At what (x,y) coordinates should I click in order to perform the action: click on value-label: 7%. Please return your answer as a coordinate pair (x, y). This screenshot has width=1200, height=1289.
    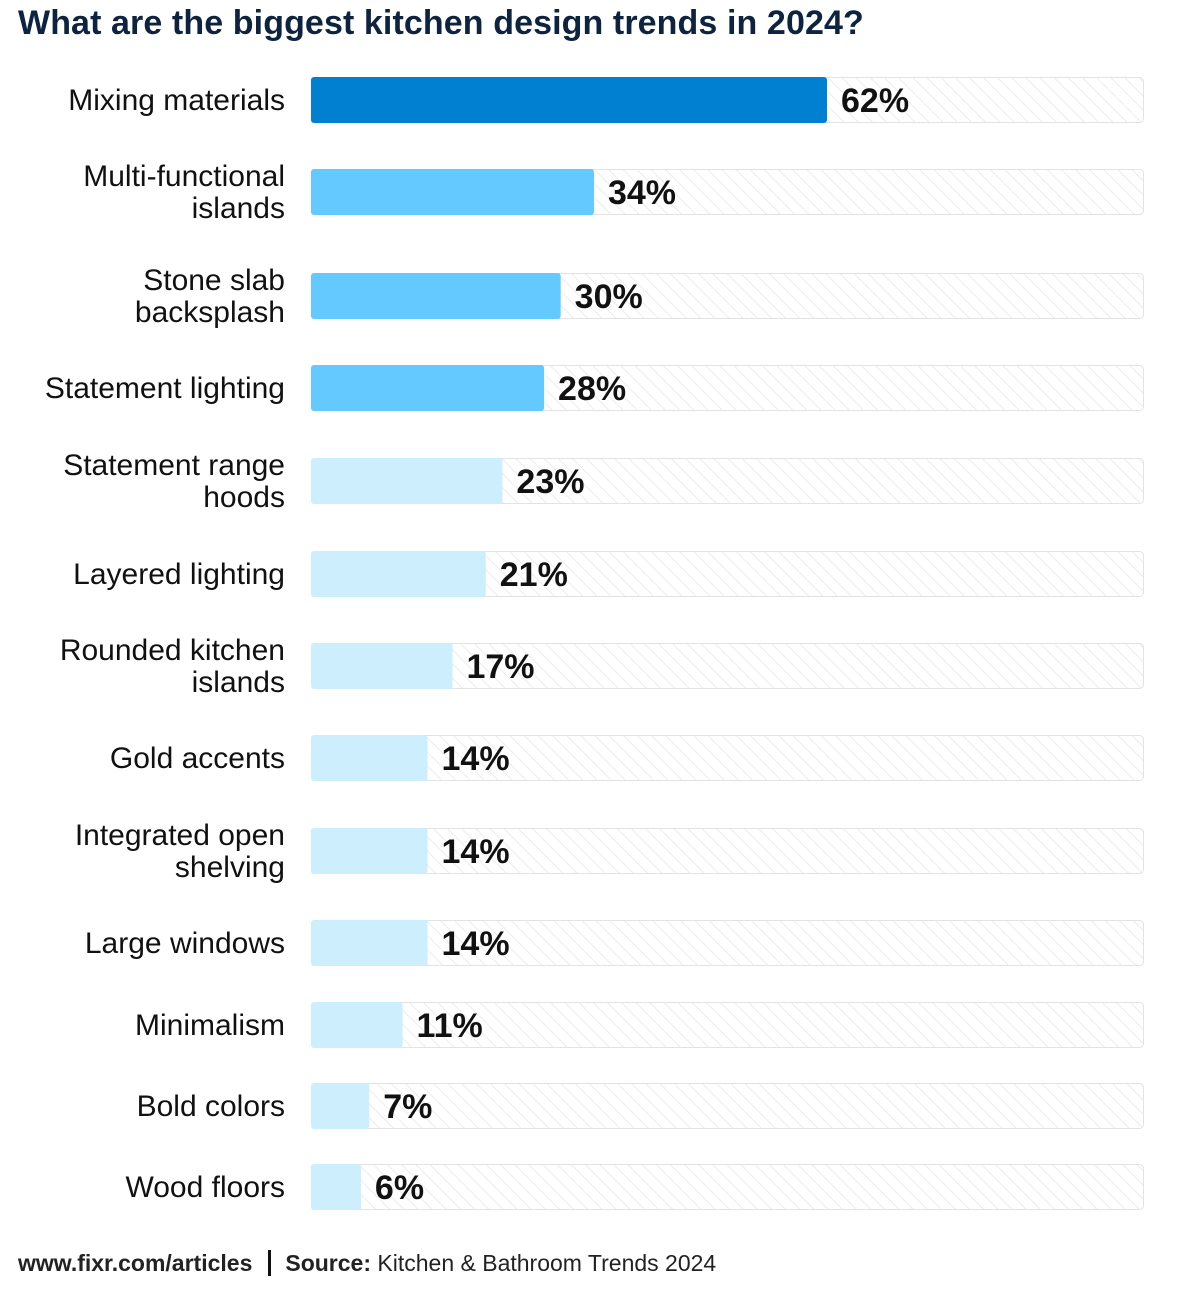
    Looking at the image, I should click on (407, 1107).